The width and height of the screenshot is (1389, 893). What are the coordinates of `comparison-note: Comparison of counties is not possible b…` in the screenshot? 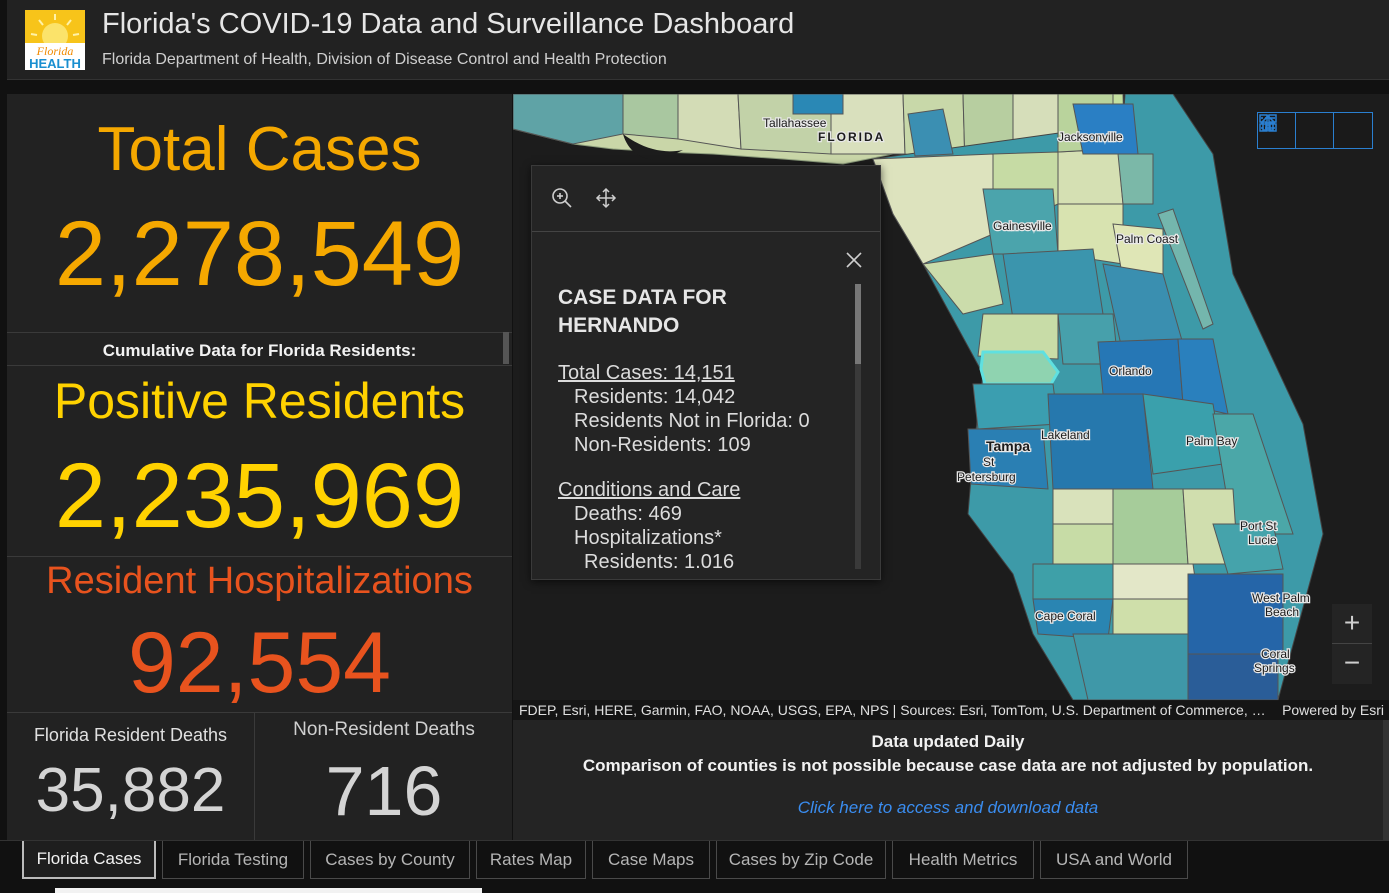 It's located at (948, 765).